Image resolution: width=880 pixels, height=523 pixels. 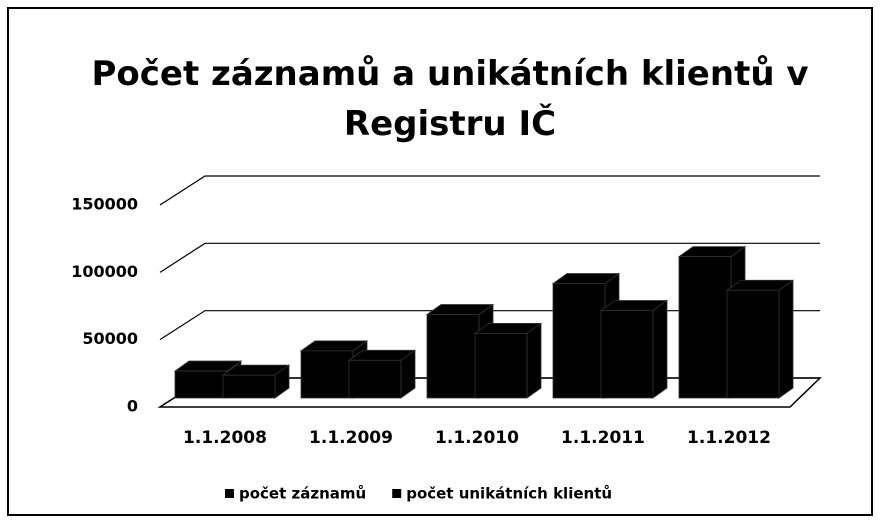 I want to click on legend-label: počet unikátních klientů, so click(x=509, y=494).